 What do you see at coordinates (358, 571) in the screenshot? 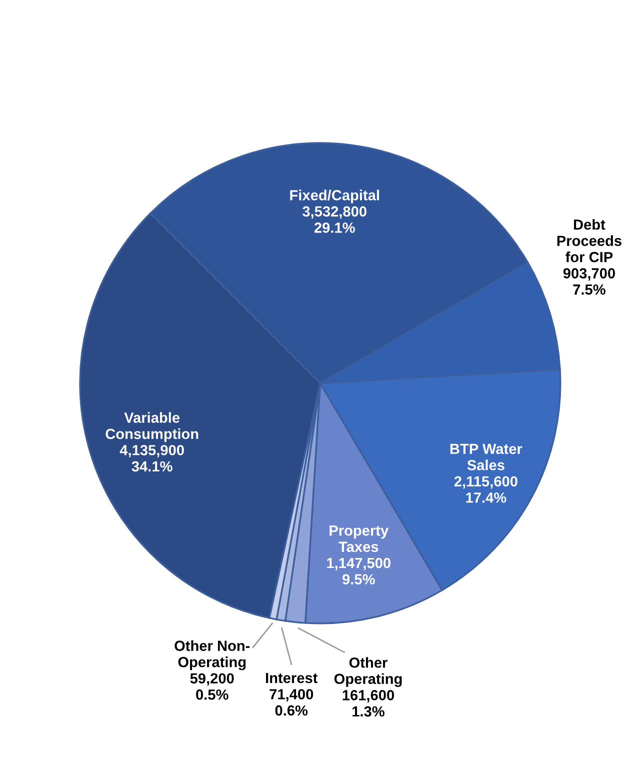
I see `data-label: 1,147,500 9.5%` at bounding box center [358, 571].